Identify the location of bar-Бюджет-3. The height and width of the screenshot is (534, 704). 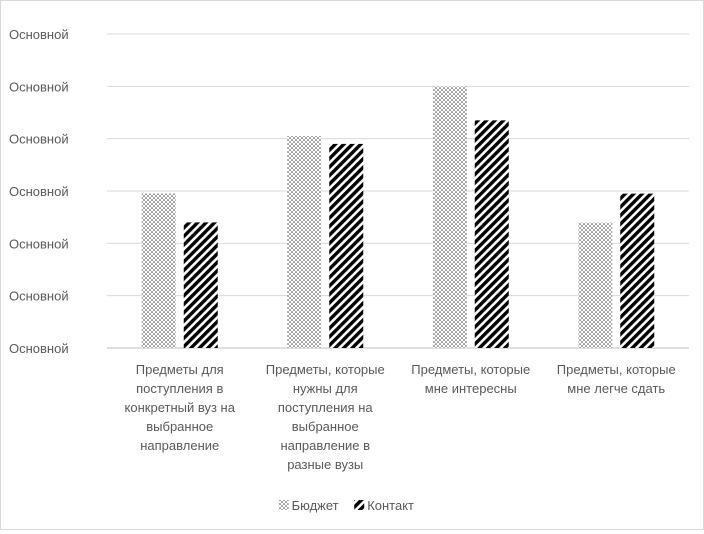
(595, 285).